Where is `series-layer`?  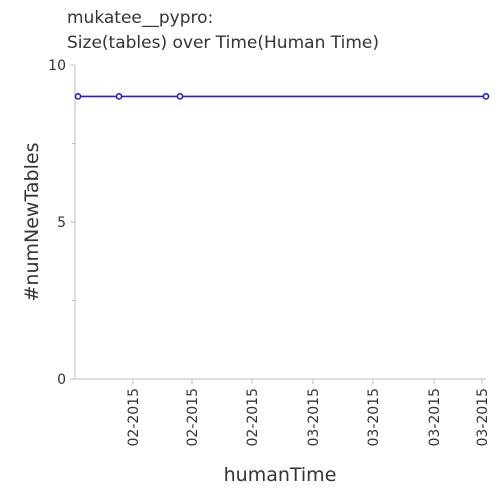
series-layer is located at coordinates (282, 96).